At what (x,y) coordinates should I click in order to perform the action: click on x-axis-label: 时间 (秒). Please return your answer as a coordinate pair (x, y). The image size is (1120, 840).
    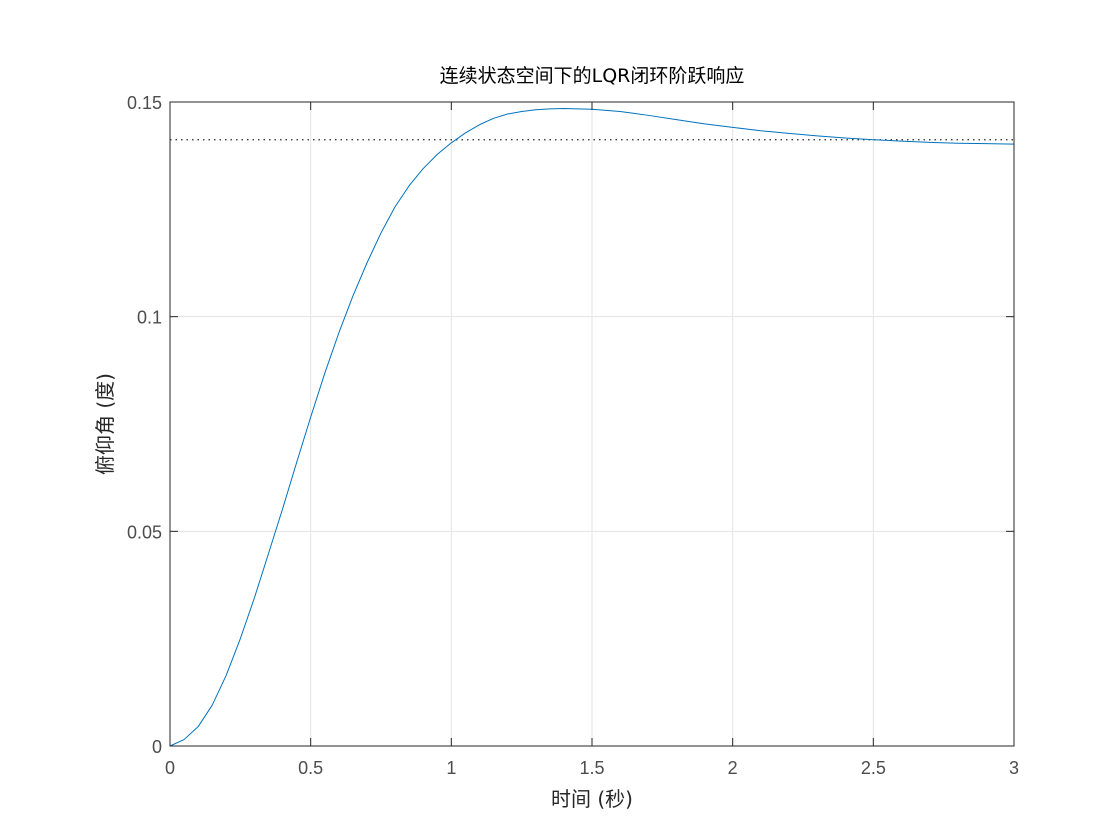
    Looking at the image, I should click on (592, 799).